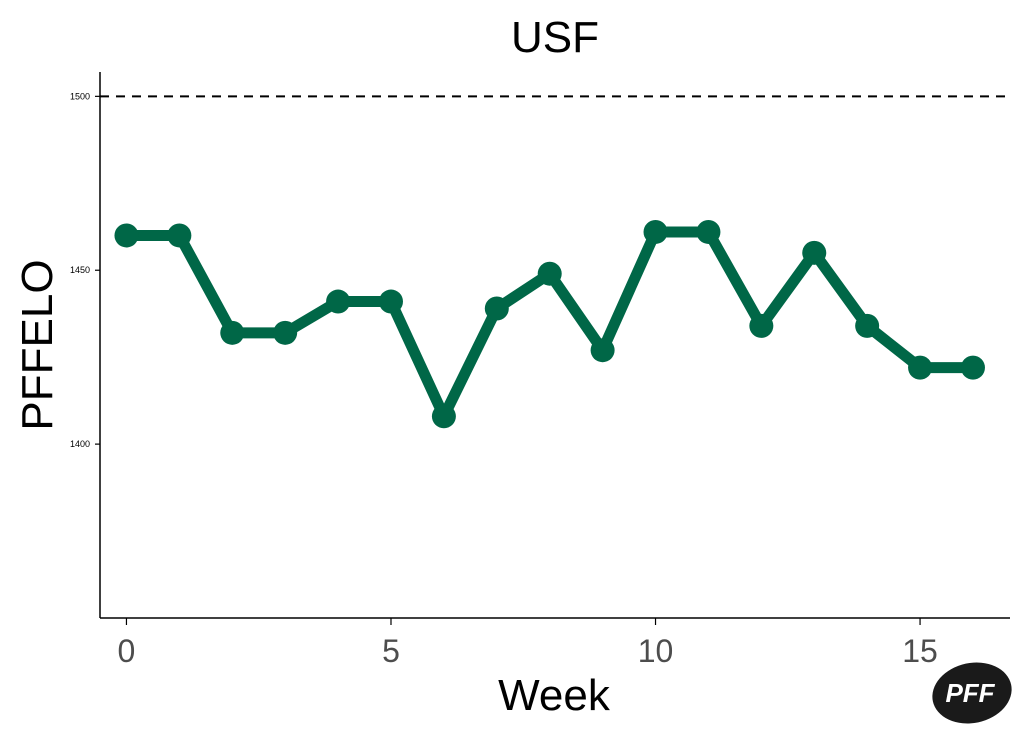  I want to click on y-tick-label: 1500, so click(80, 96).